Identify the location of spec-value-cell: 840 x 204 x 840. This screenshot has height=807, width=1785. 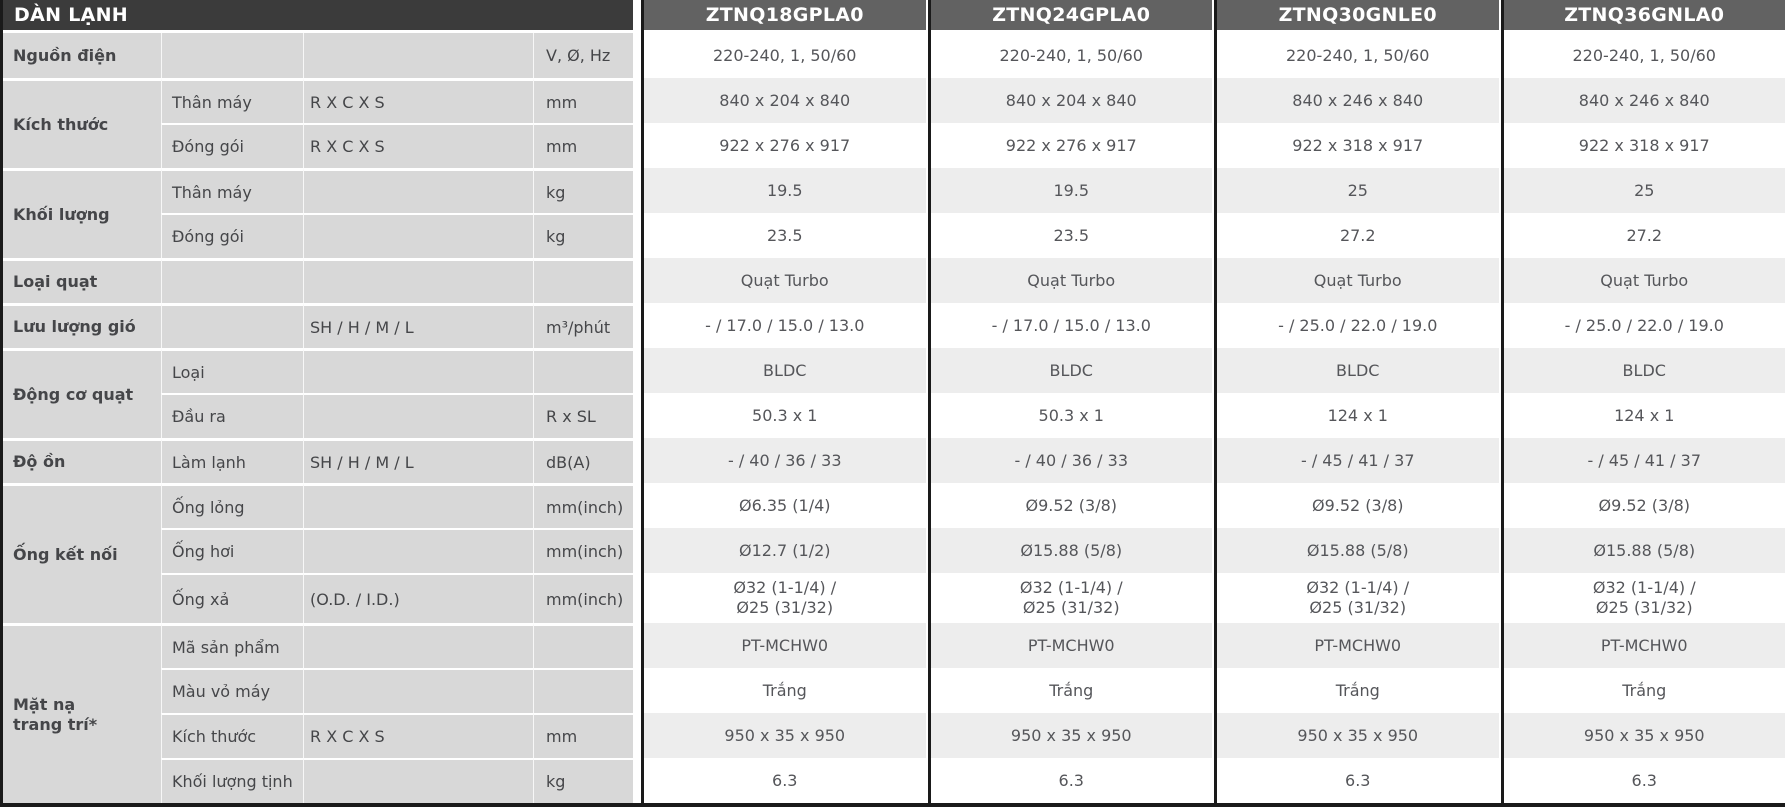
(785, 100).